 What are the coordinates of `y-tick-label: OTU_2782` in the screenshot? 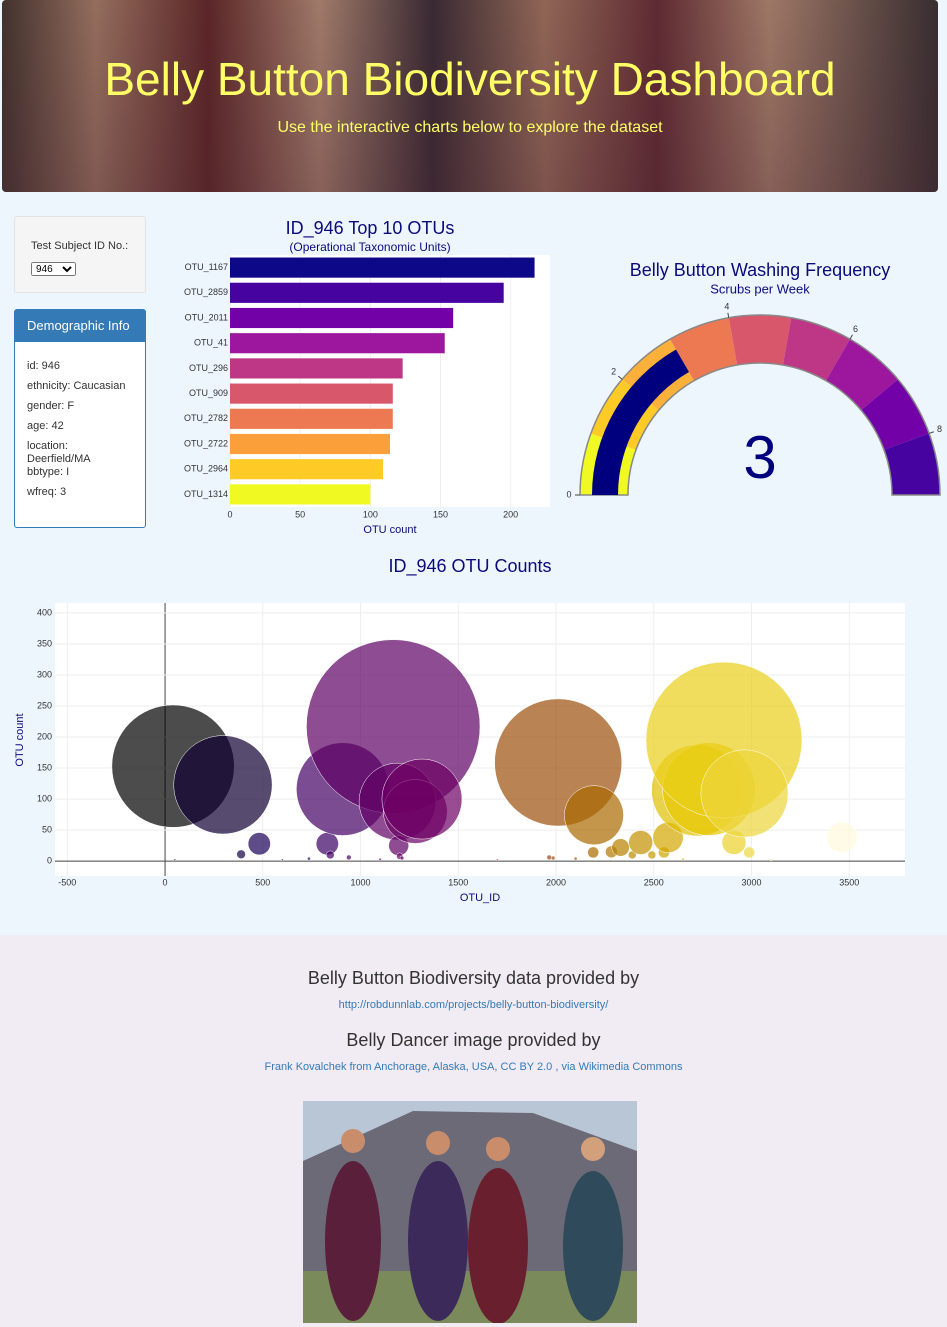 It's located at (206, 418).